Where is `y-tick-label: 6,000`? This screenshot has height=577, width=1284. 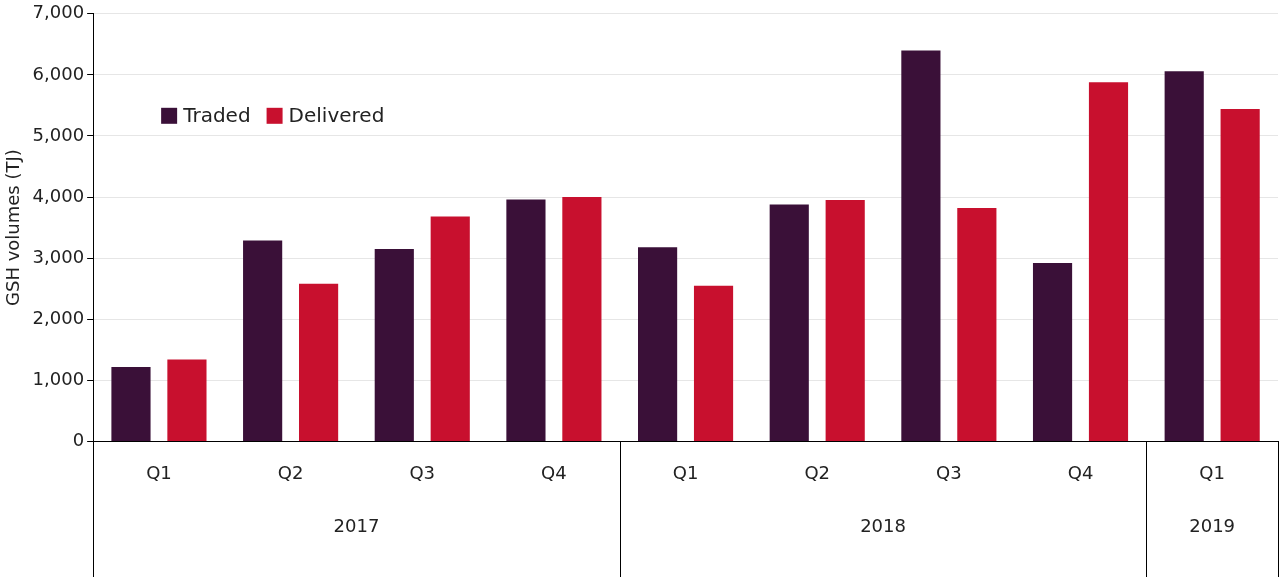
y-tick-label: 6,000 is located at coordinates (58, 73).